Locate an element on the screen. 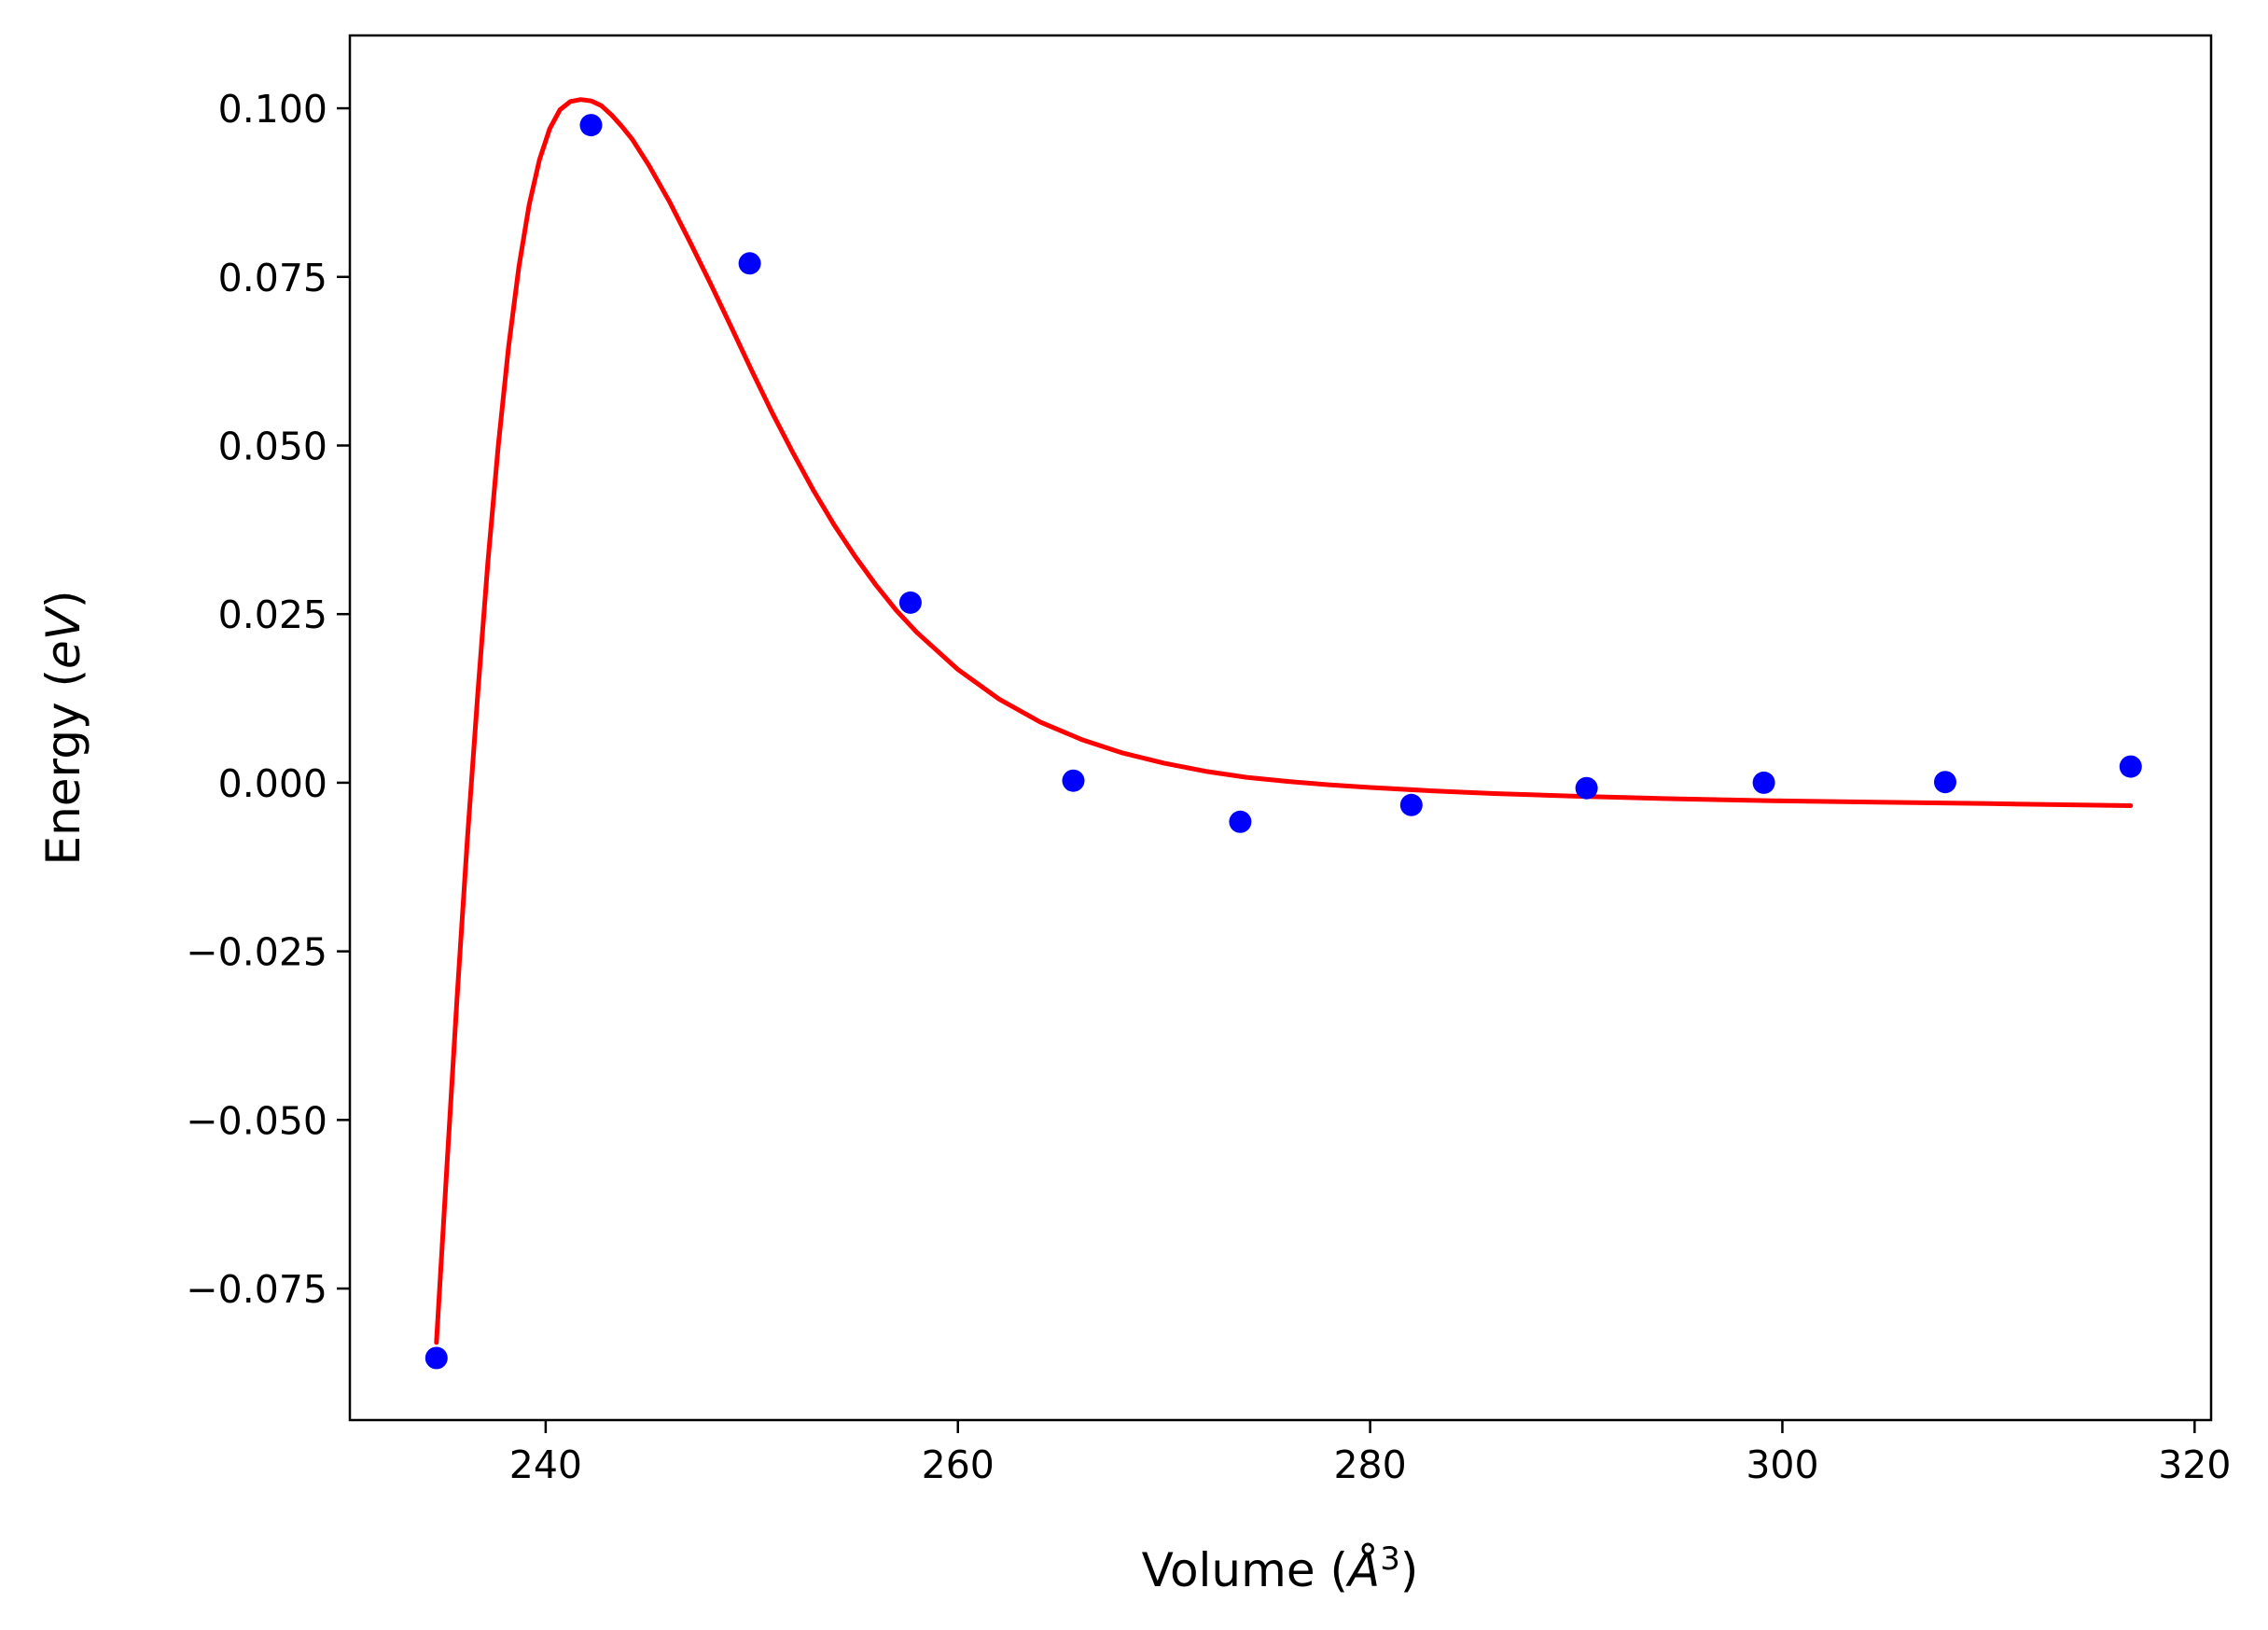 Image resolution: width=2268 pixels, height=1630 pixels. y-tick-label: −0.025 is located at coordinates (256, 952).